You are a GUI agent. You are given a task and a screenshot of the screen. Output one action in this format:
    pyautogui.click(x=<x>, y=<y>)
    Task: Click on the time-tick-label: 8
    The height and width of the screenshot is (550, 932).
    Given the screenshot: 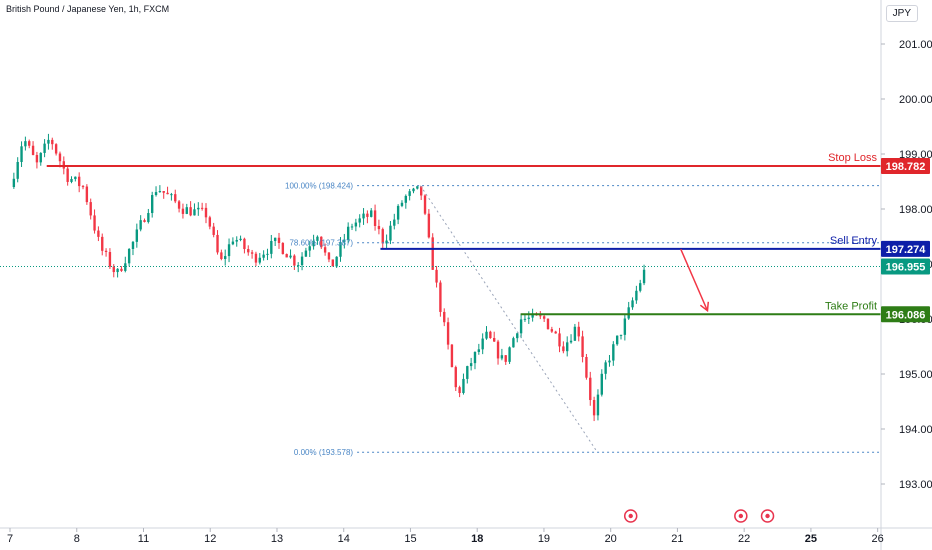 What is the action you would take?
    pyautogui.click(x=77, y=539)
    